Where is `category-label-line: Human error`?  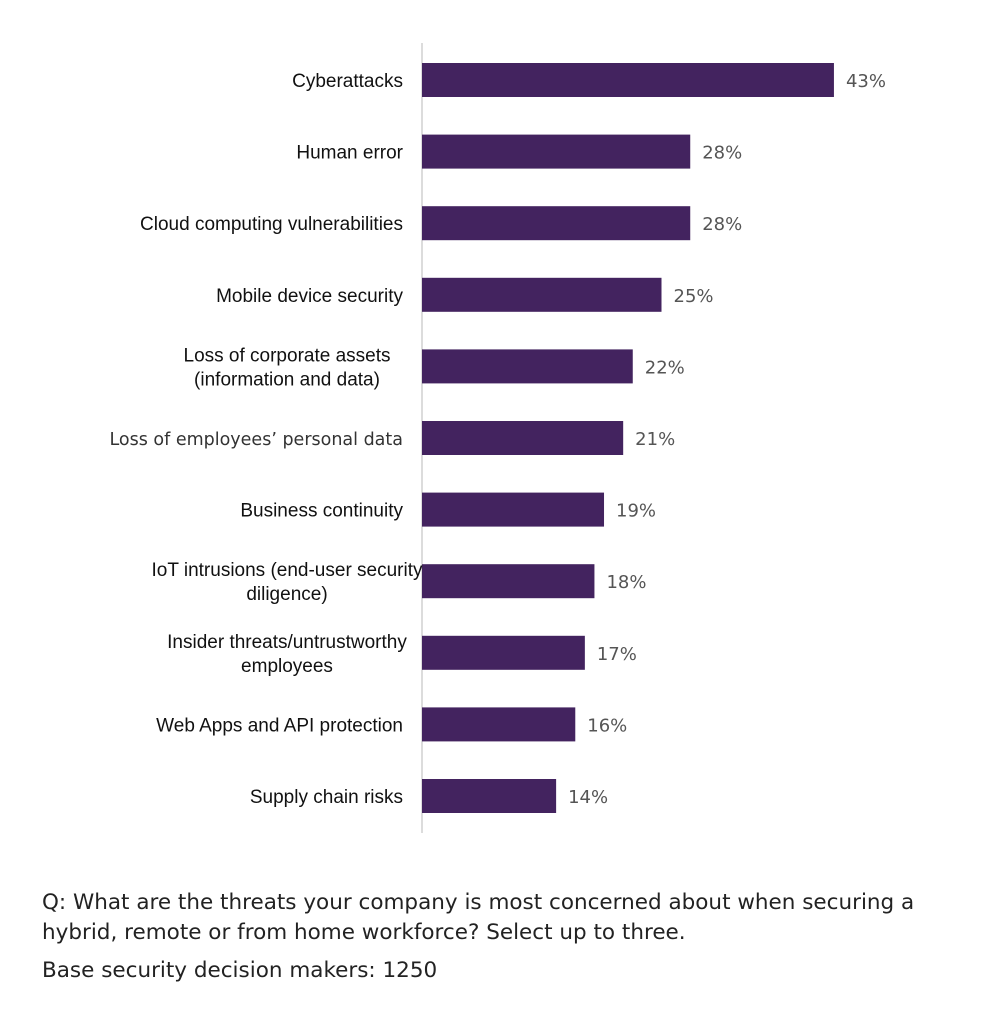
category-label-line: Human error is located at coordinates (349, 153).